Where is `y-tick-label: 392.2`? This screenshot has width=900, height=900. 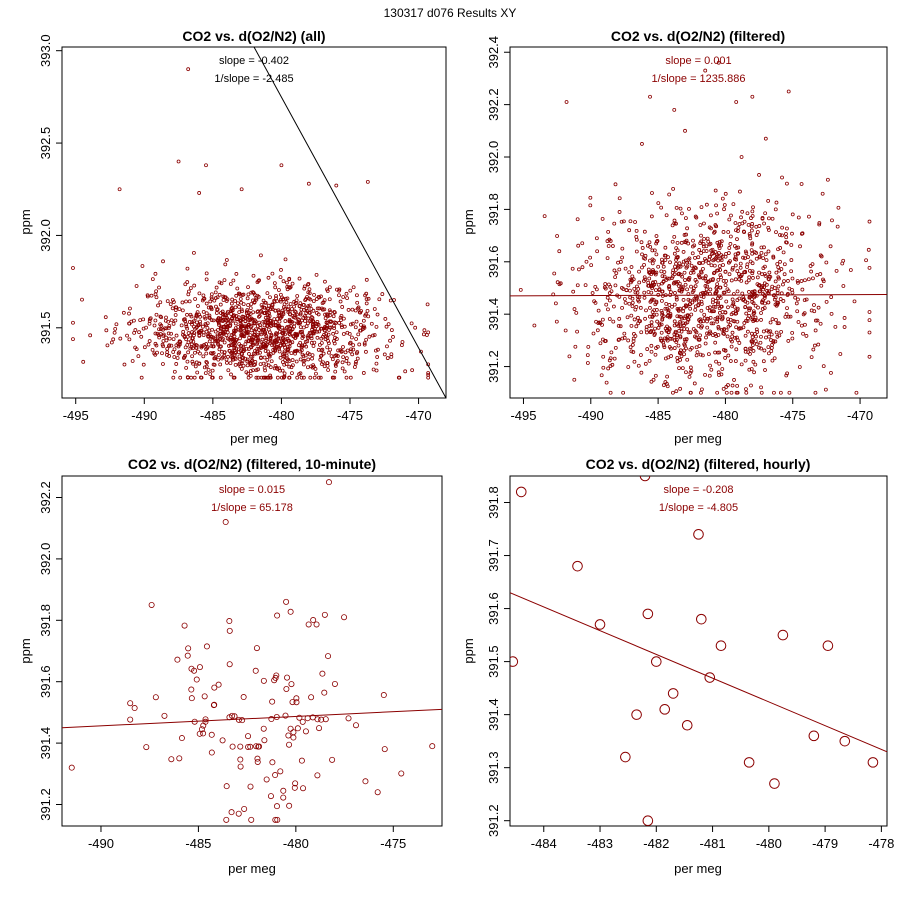 y-tick-label: 392.2 is located at coordinates (45, 497).